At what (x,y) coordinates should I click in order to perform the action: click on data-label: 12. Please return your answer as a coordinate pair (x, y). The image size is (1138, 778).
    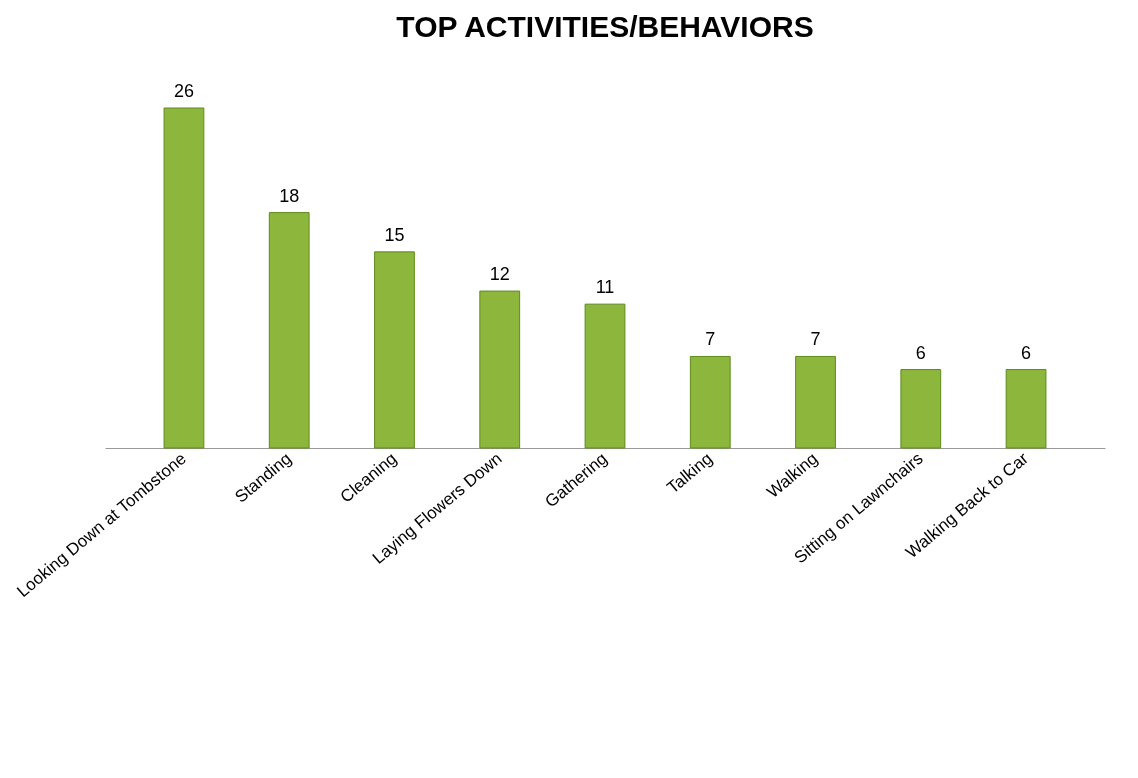
    Looking at the image, I should click on (499, 274).